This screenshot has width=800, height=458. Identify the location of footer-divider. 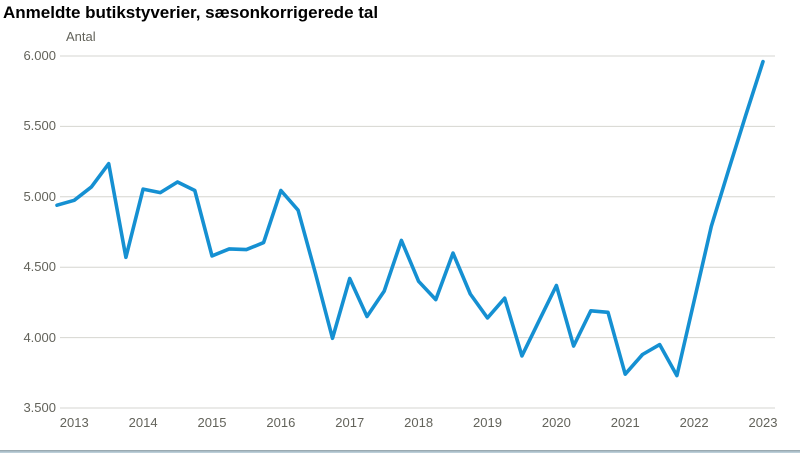
(400, 451).